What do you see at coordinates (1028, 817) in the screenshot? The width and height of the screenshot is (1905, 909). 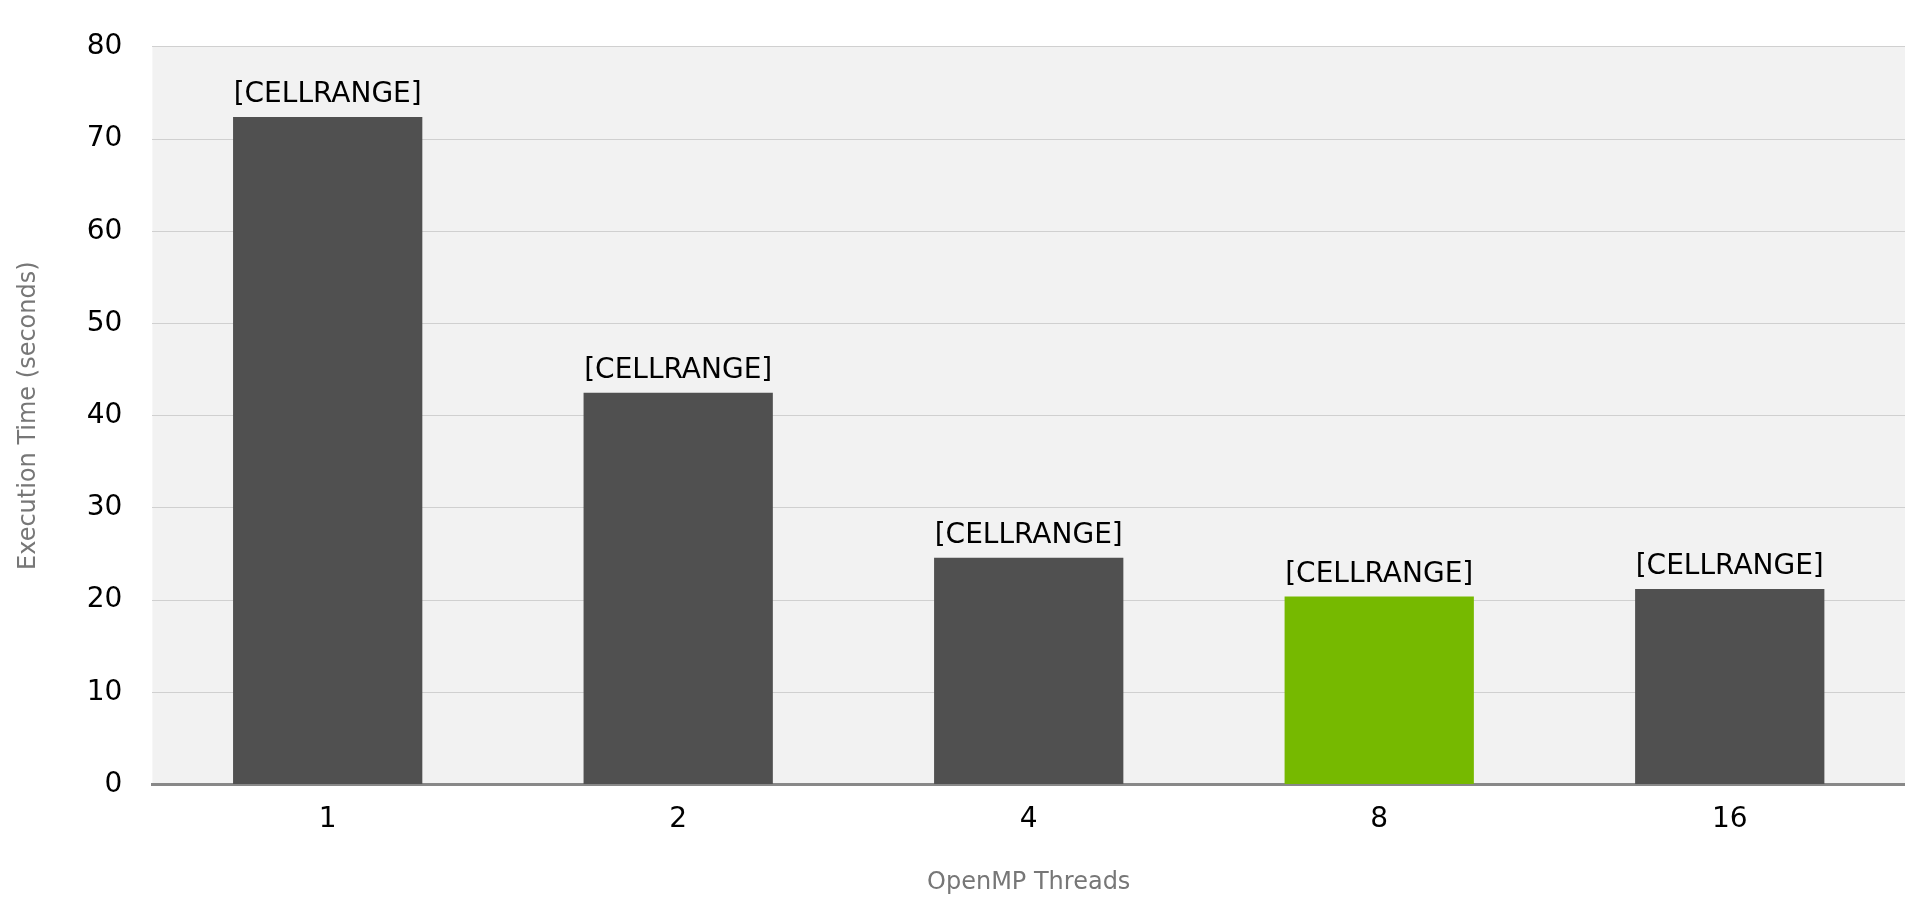 I see `x-tick-label: 4` at bounding box center [1028, 817].